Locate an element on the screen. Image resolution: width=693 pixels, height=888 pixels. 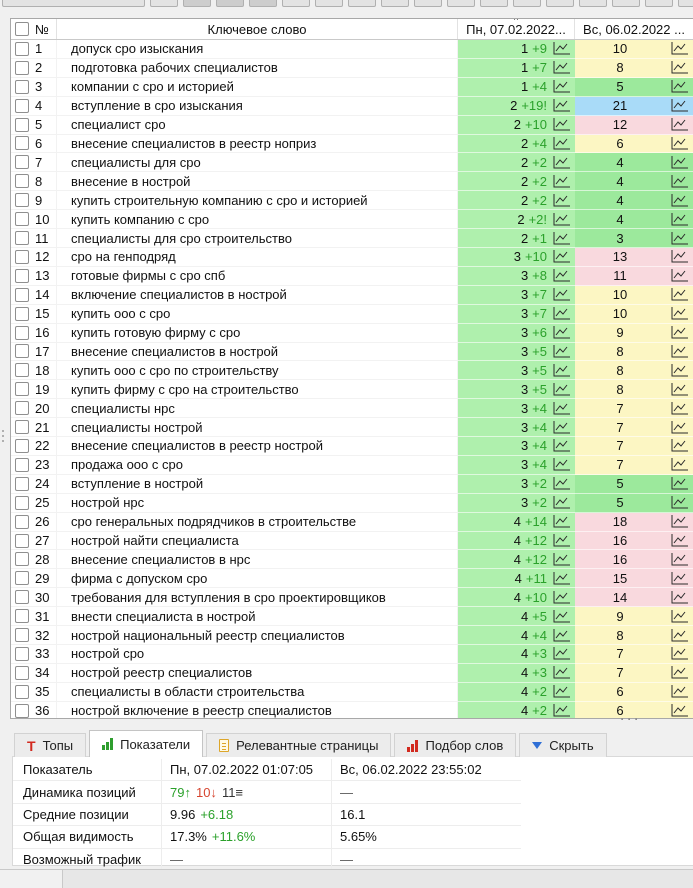
table-row: 16 купить готовую фирму с сро 3 +6 9 is located at coordinates (352, 333).